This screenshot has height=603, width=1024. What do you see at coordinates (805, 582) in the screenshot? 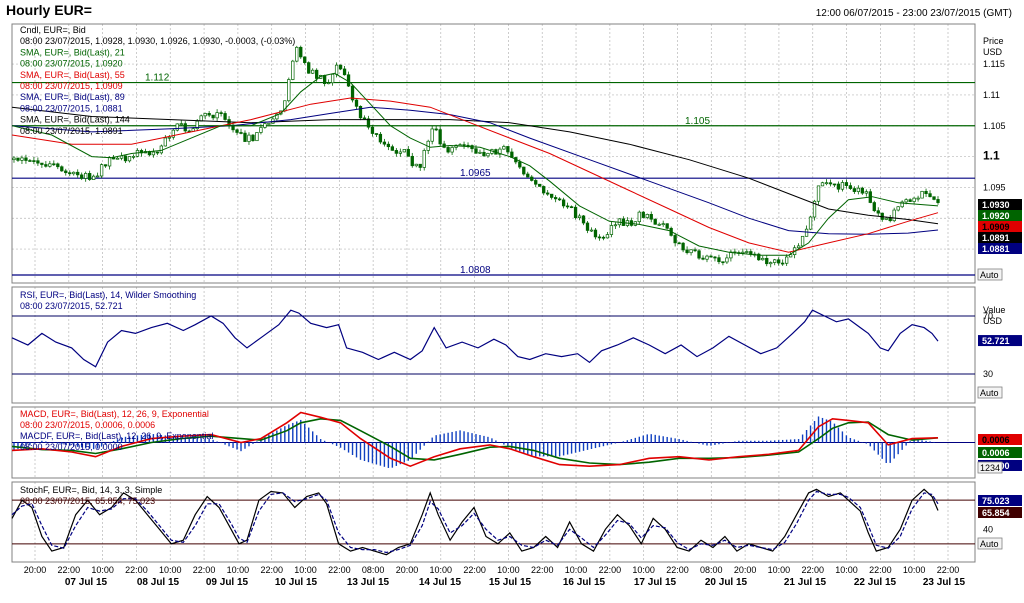
I see `day-label: 21 Jul 15` at bounding box center [805, 582].